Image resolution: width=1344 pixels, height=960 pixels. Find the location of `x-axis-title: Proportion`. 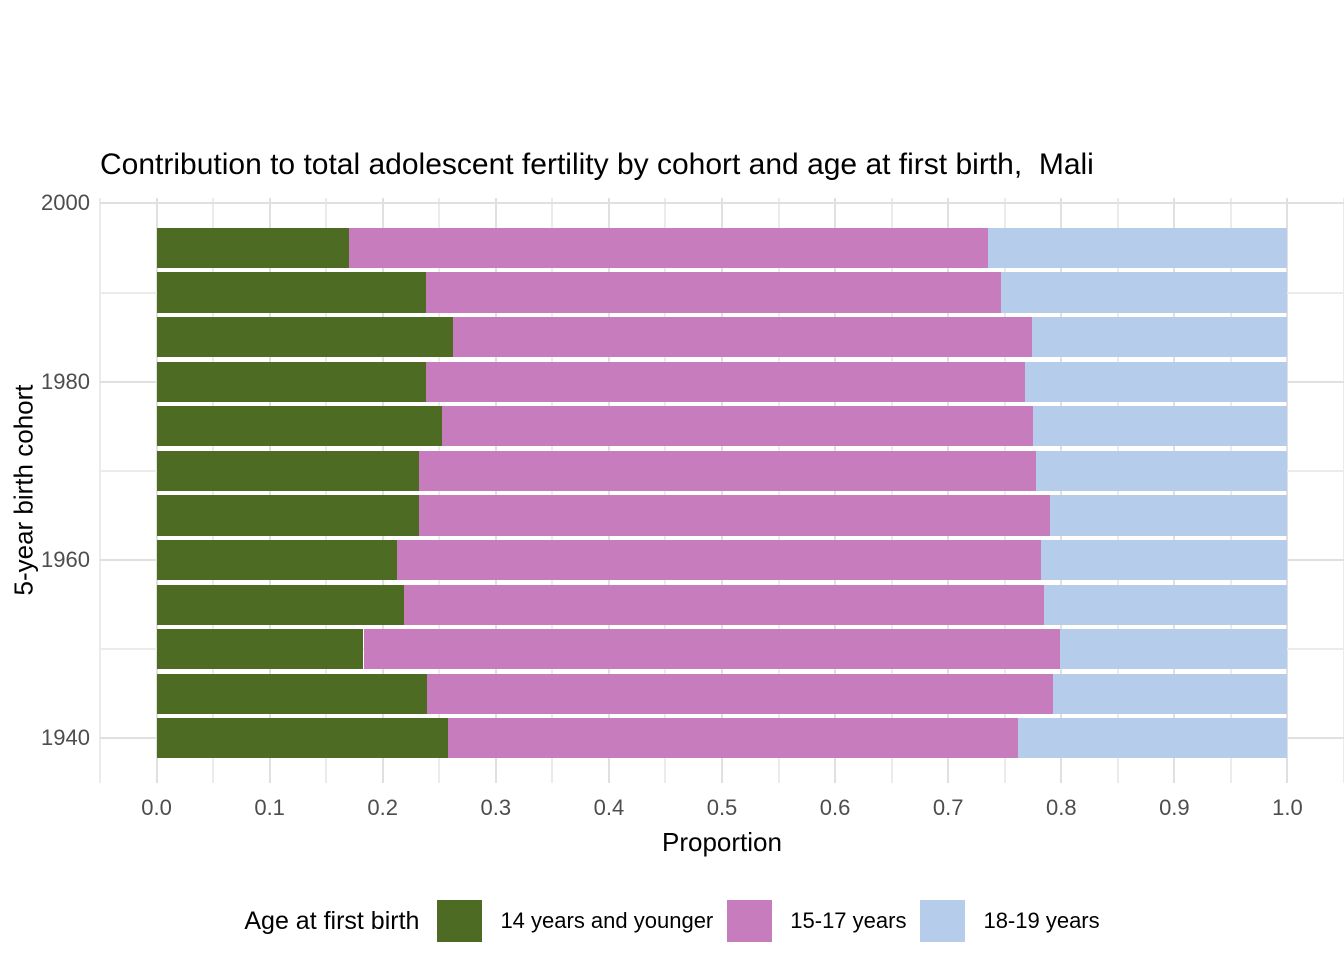

x-axis-title: Proportion is located at coordinates (722, 842).